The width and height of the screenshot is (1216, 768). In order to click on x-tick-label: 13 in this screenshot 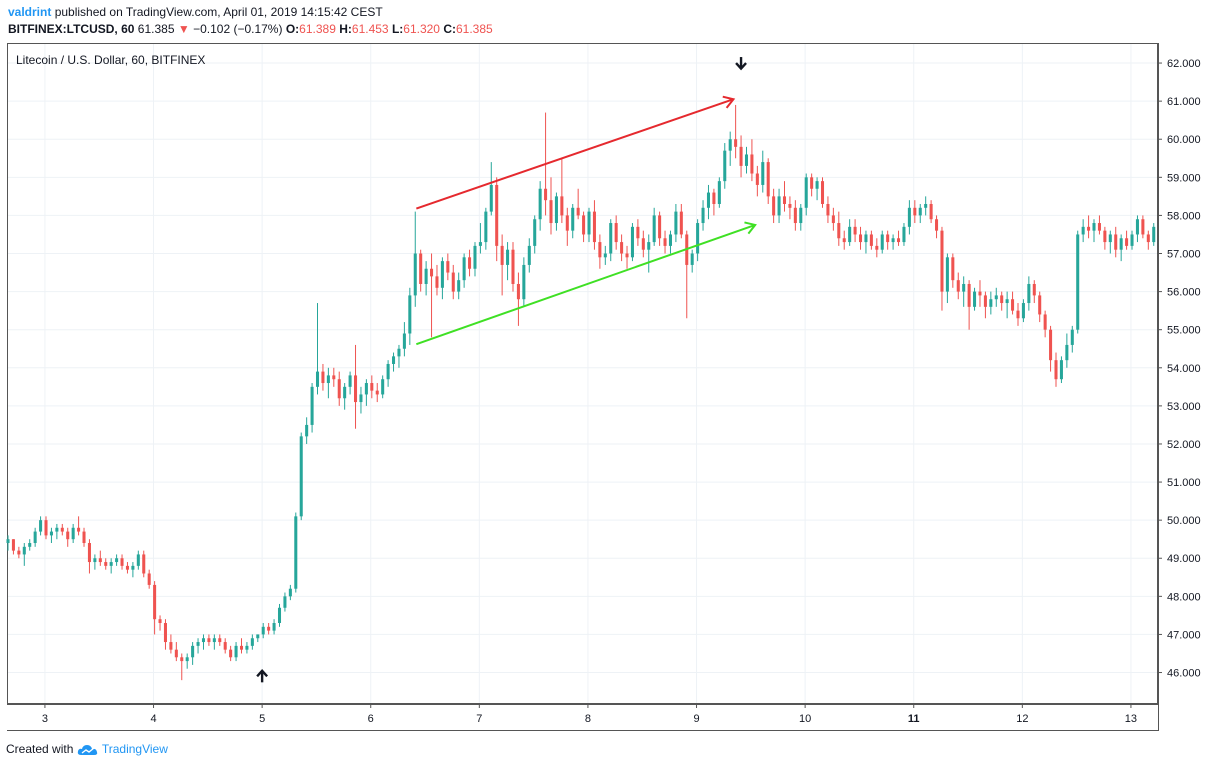, I will do `click(1131, 719)`.